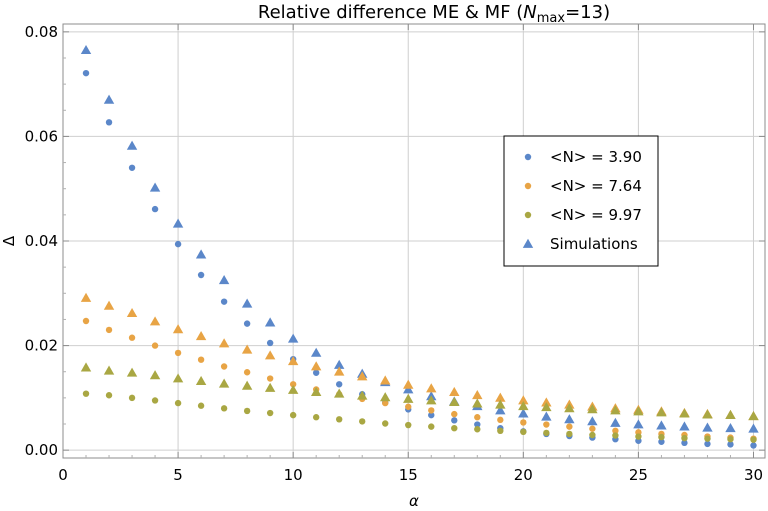 The height and width of the screenshot is (511, 768). Describe the element at coordinates (596, 215) in the screenshot. I see `legend-label: <N> = 9.97` at that location.